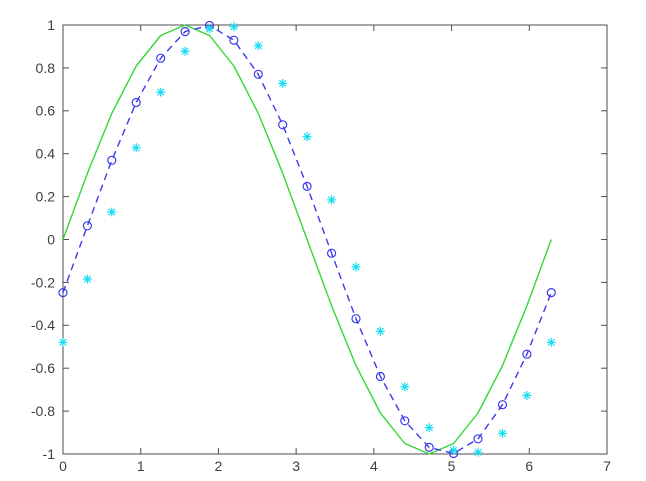 The image size is (646, 481). Describe the element at coordinates (452, 466) in the screenshot. I see `x-tick-label: 5` at that location.